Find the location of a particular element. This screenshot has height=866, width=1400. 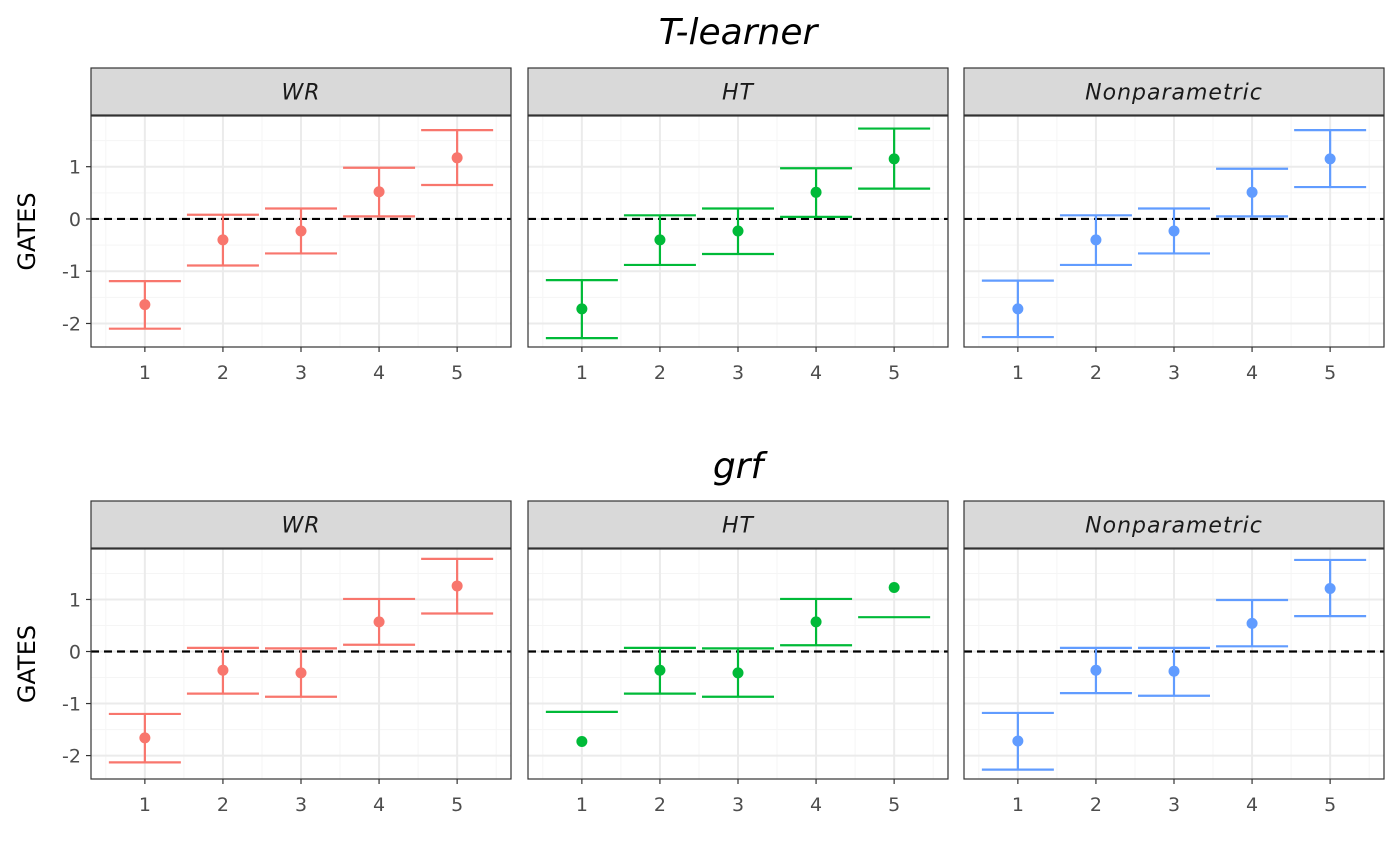

panel-HT-0: HT 1 2 3 4 5 is located at coordinates (738, 225).